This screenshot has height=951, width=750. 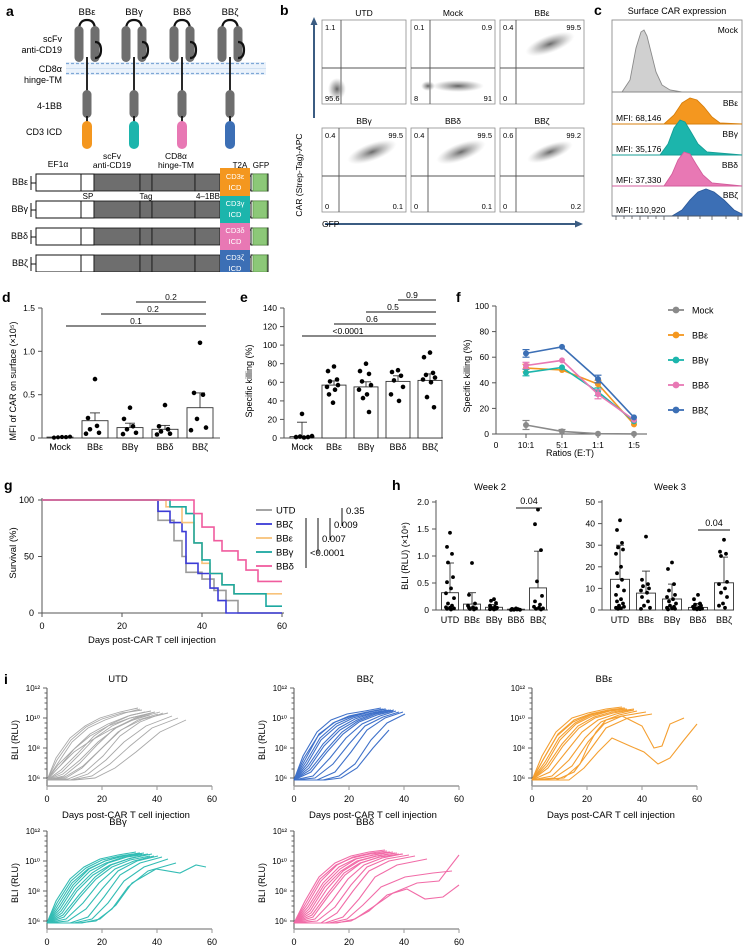 What do you see at coordinates (102, 799) in the screenshot?
I see `panel-i-xtick-0-1: 20` at bounding box center [102, 799].